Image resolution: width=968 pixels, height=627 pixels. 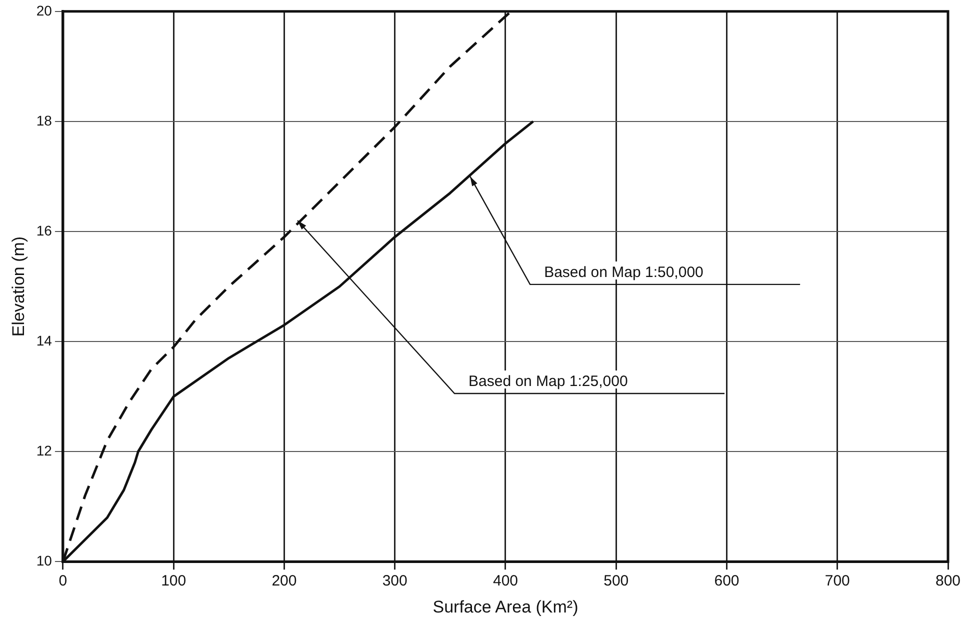 What do you see at coordinates (727, 581) in the screenshot?
I see `x-tick-label: 600` at bounding box center [727, 581].